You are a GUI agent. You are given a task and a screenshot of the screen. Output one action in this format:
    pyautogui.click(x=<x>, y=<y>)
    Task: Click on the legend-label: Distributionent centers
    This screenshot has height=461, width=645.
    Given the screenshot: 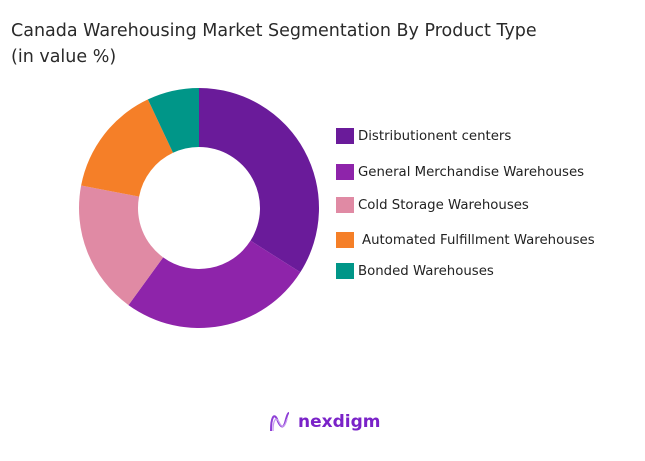 What is the action you would take?
    pyautogui.click(x=435, y=136)
    